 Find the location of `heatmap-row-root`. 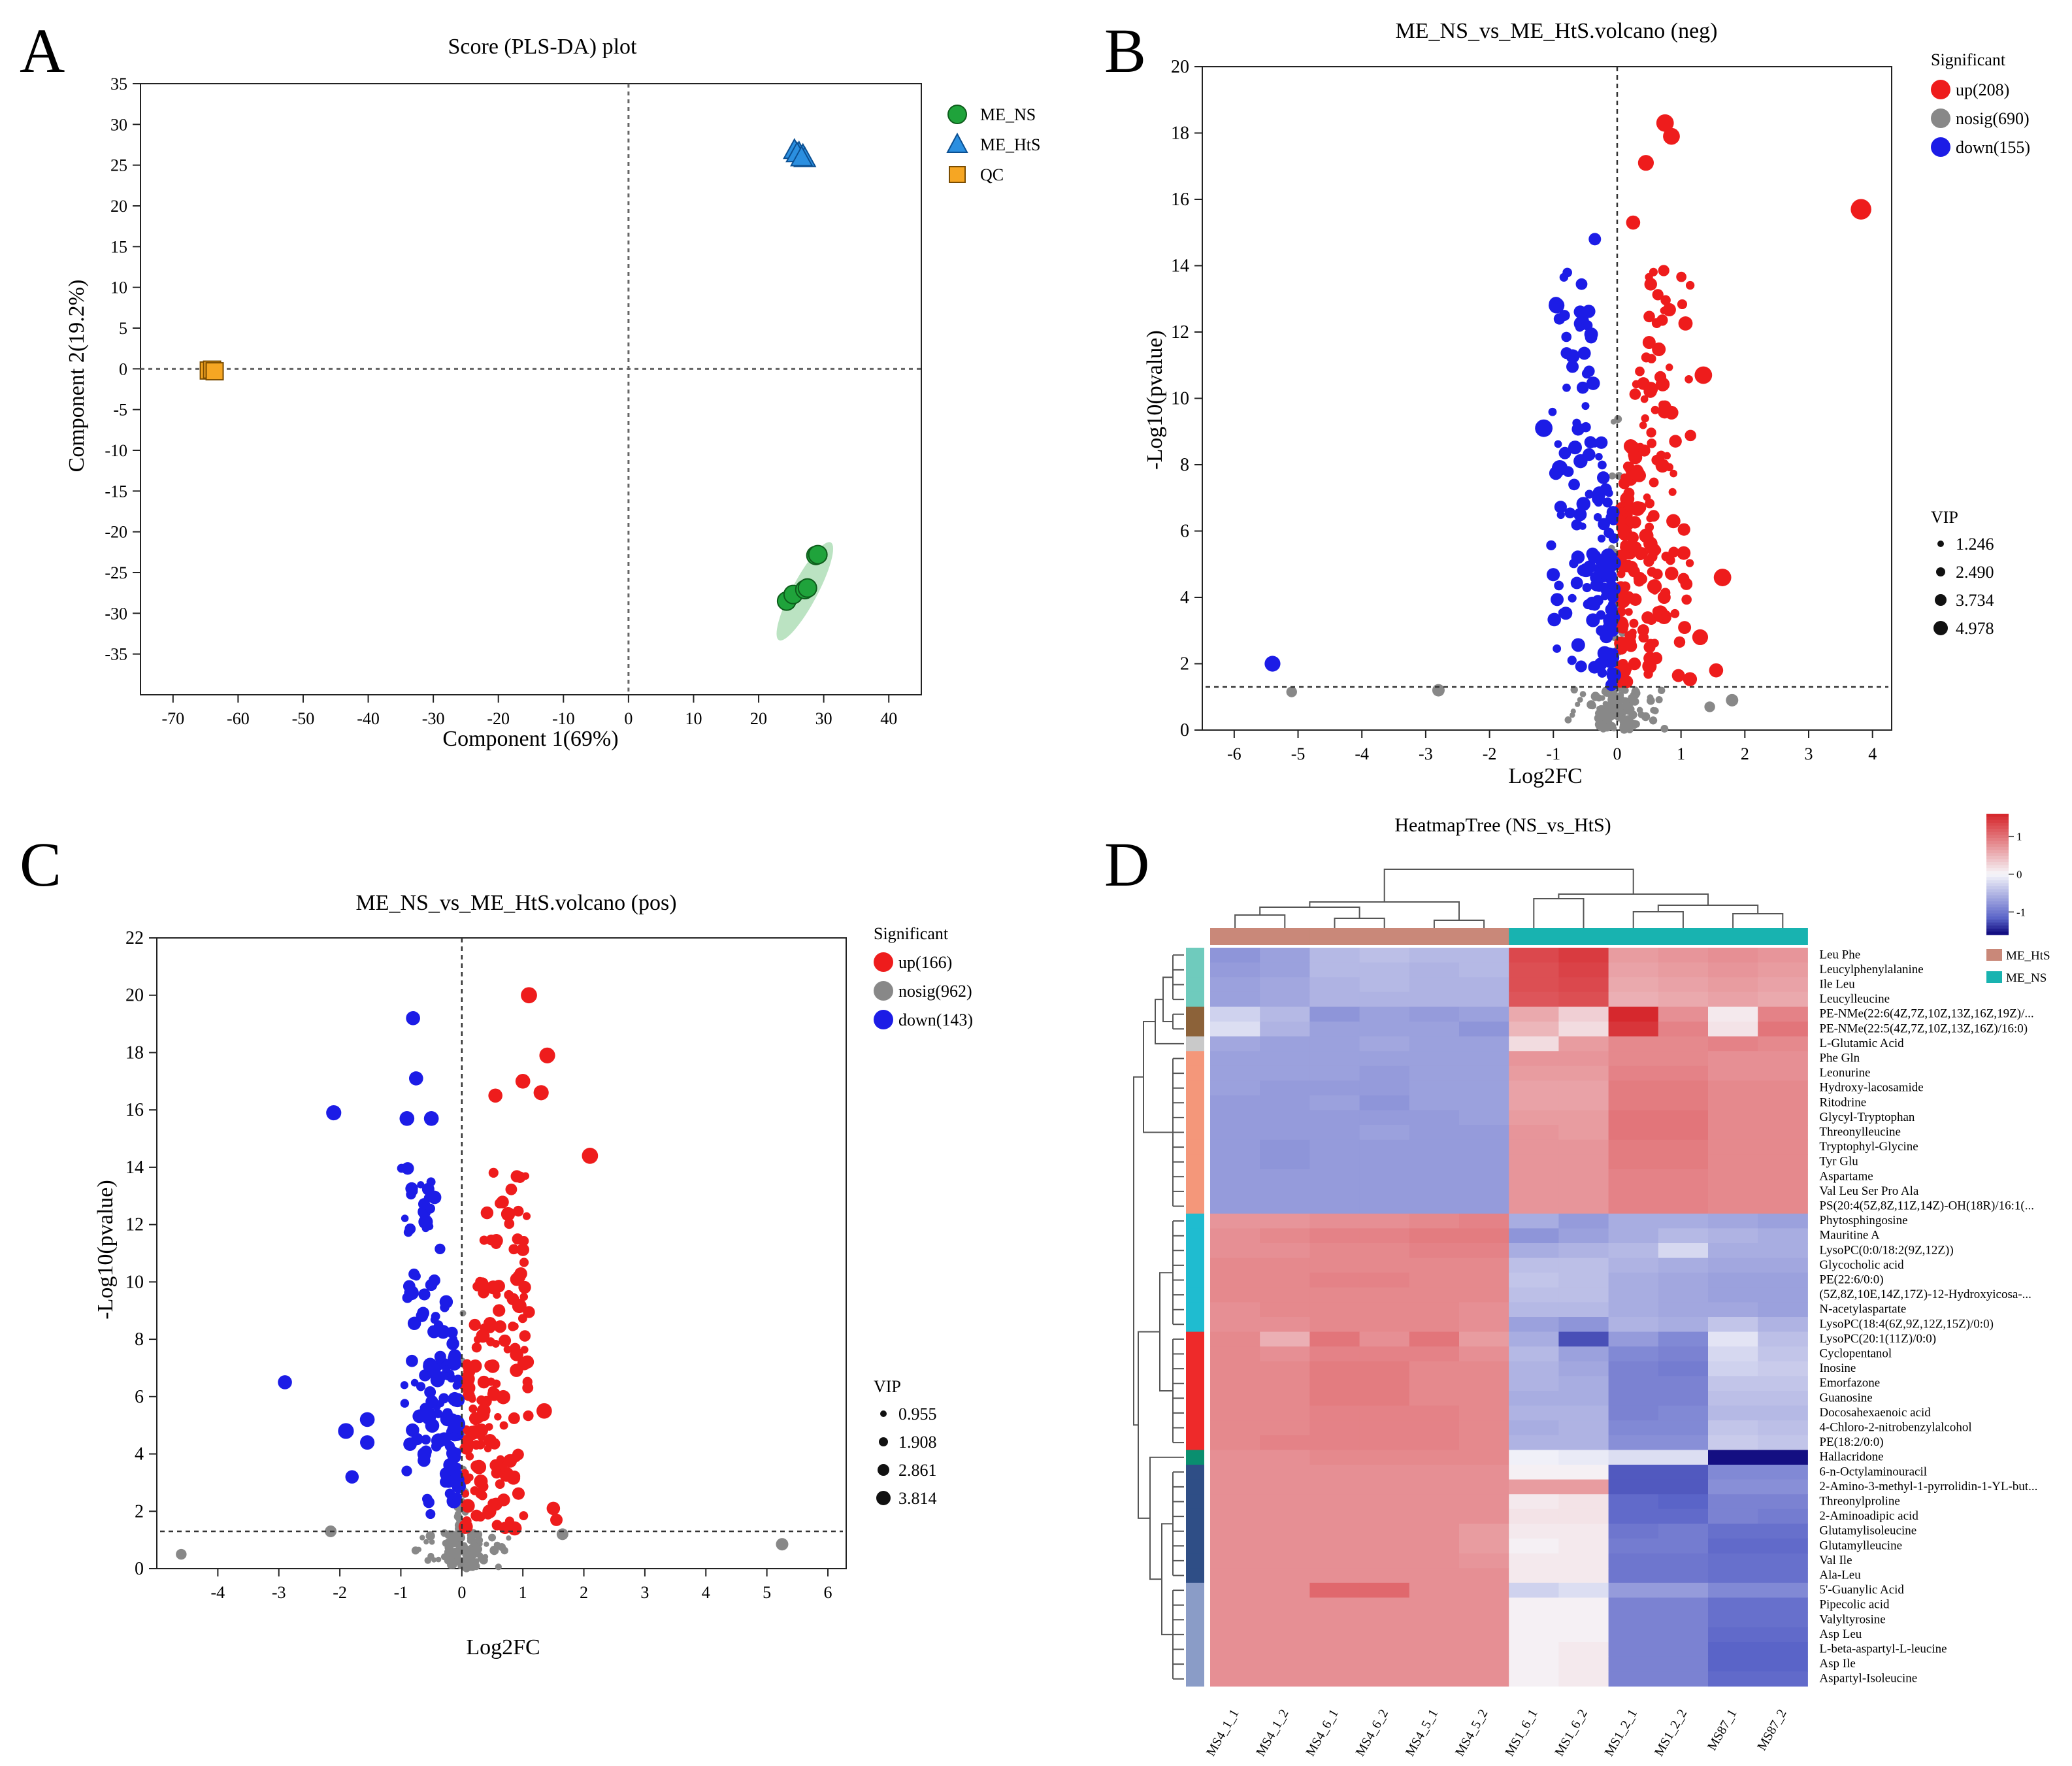

heatmap-row-root is located at coordinates (1138, 1251).